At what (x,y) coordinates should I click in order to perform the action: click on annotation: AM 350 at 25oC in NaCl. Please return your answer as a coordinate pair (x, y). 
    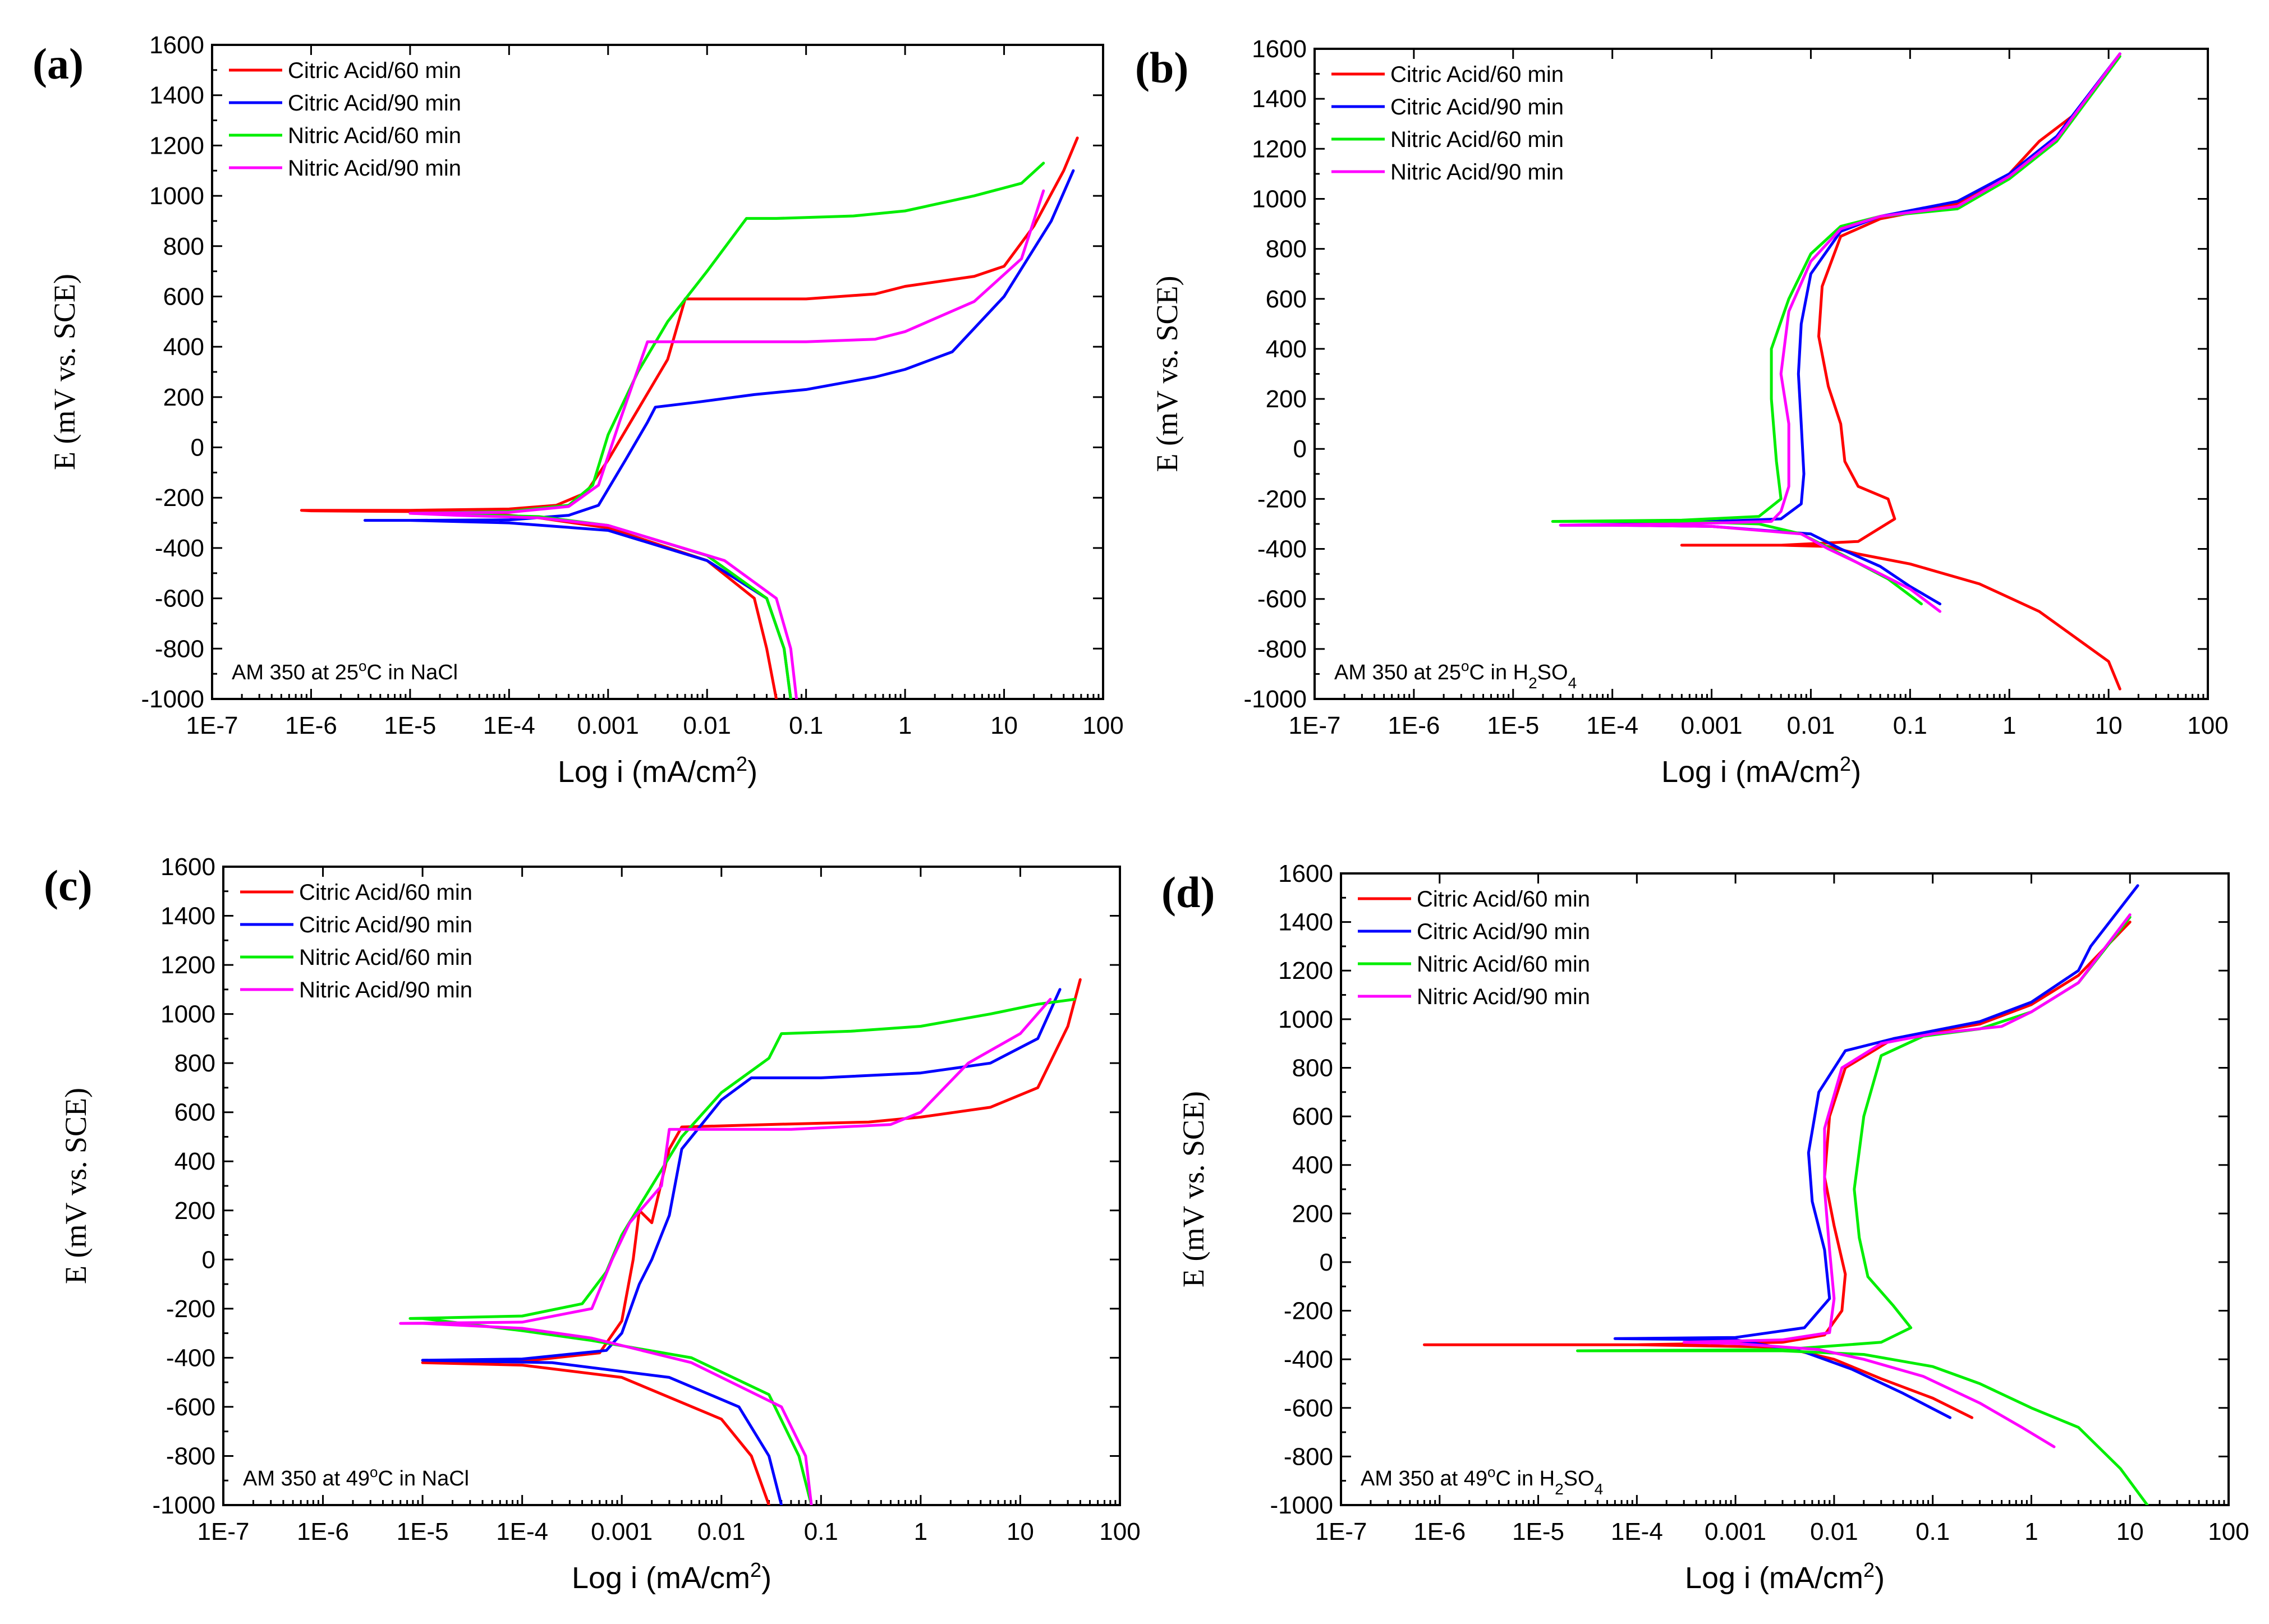
    Looking at the image, I should click on (345, 671).